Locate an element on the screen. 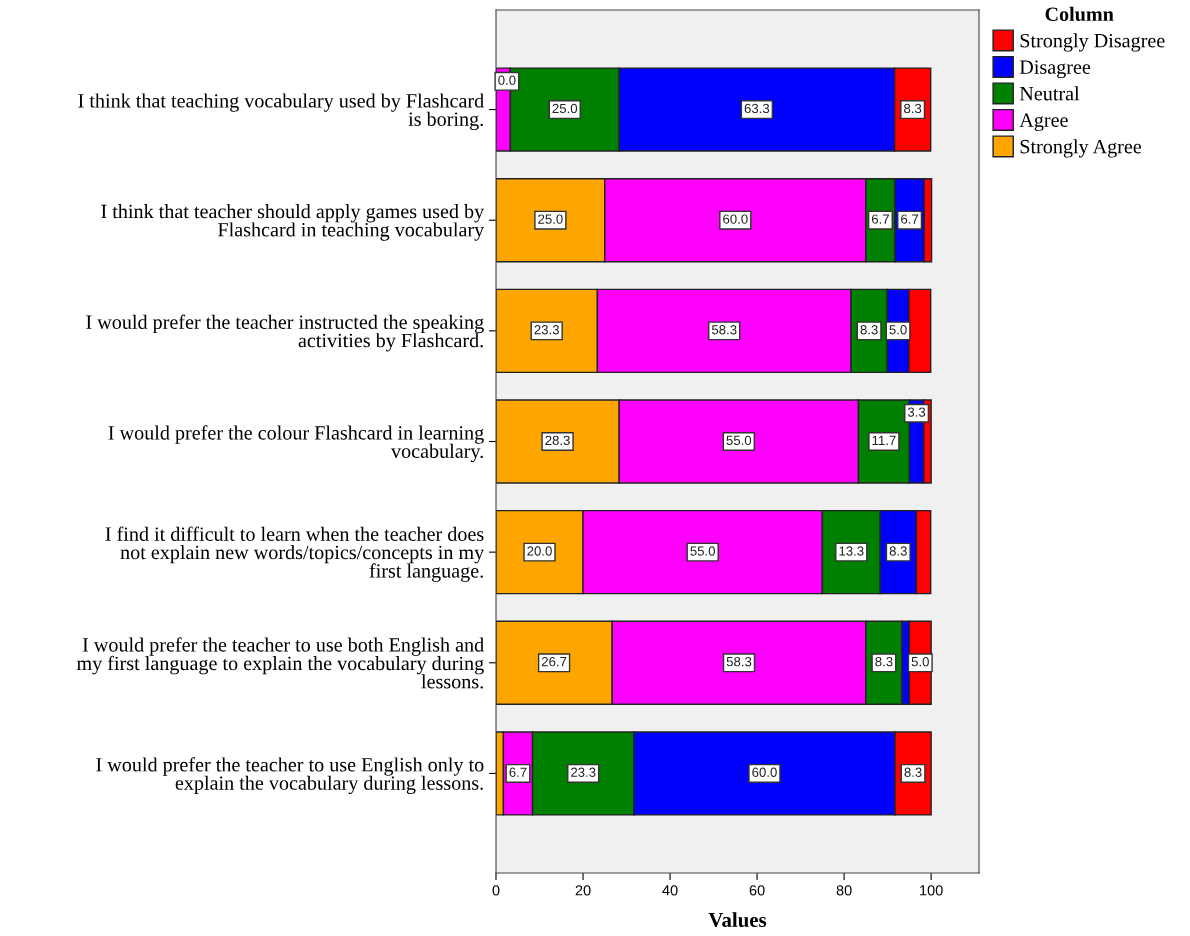 The image size is (1190, 936). legend-label: Strongly Disagree is located at coordinates (1092, 42).